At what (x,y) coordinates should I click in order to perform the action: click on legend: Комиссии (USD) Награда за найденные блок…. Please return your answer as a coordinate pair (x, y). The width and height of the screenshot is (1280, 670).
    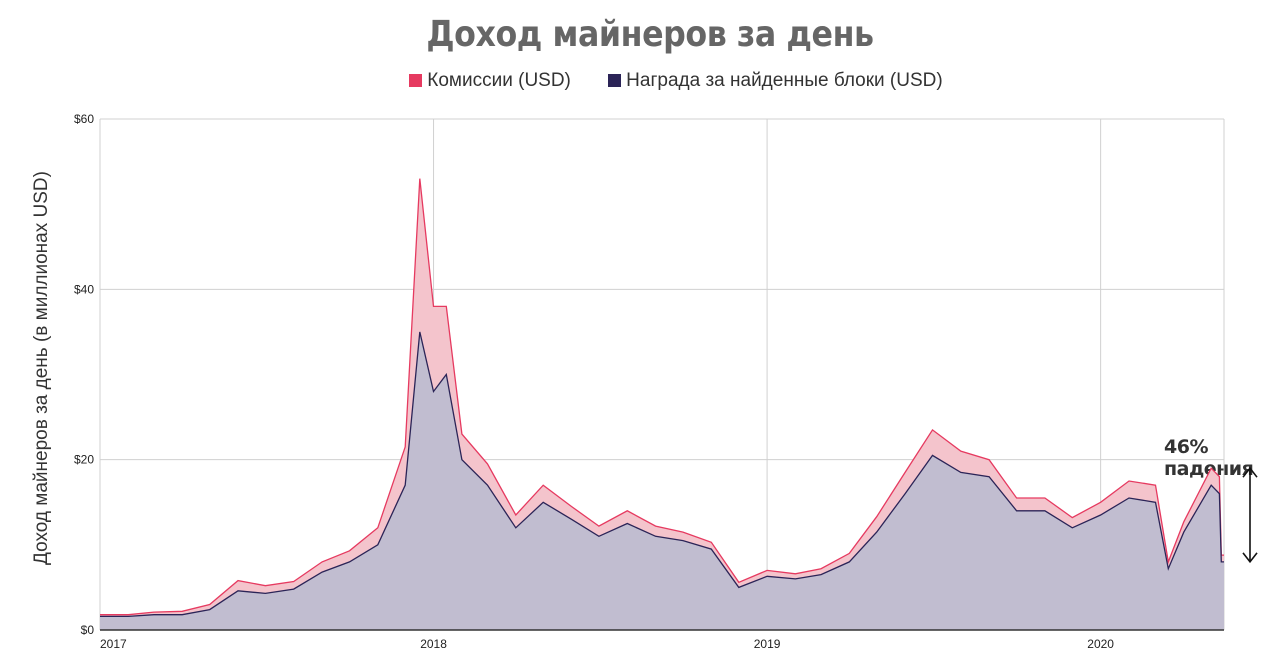
    Looking at the image, I should click on (640, 81).